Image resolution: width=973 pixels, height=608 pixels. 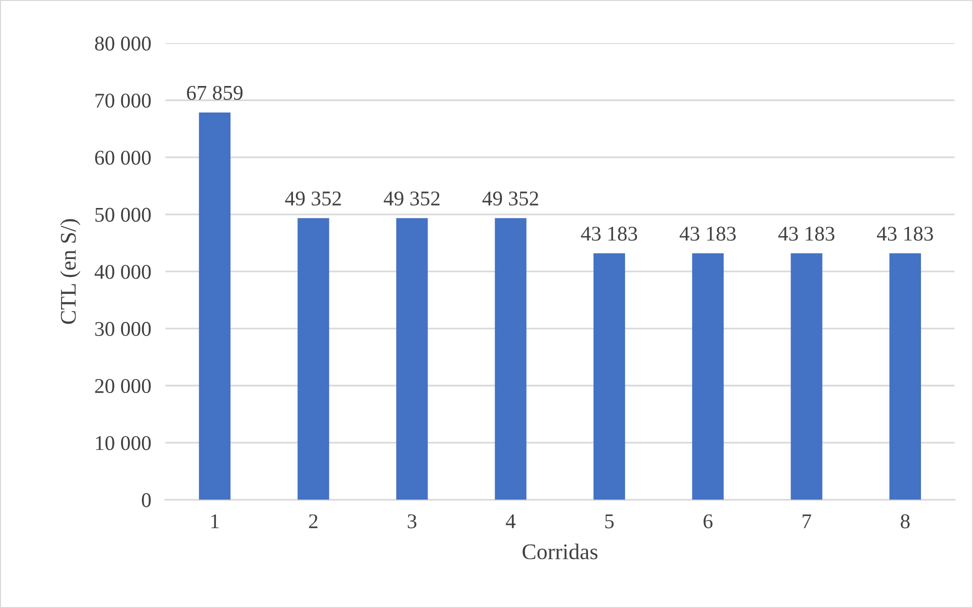 What do you see at coordinates (313, 521) in the screenshot?
I see `x-tick-label: 2` at bounding box center [313, 521].